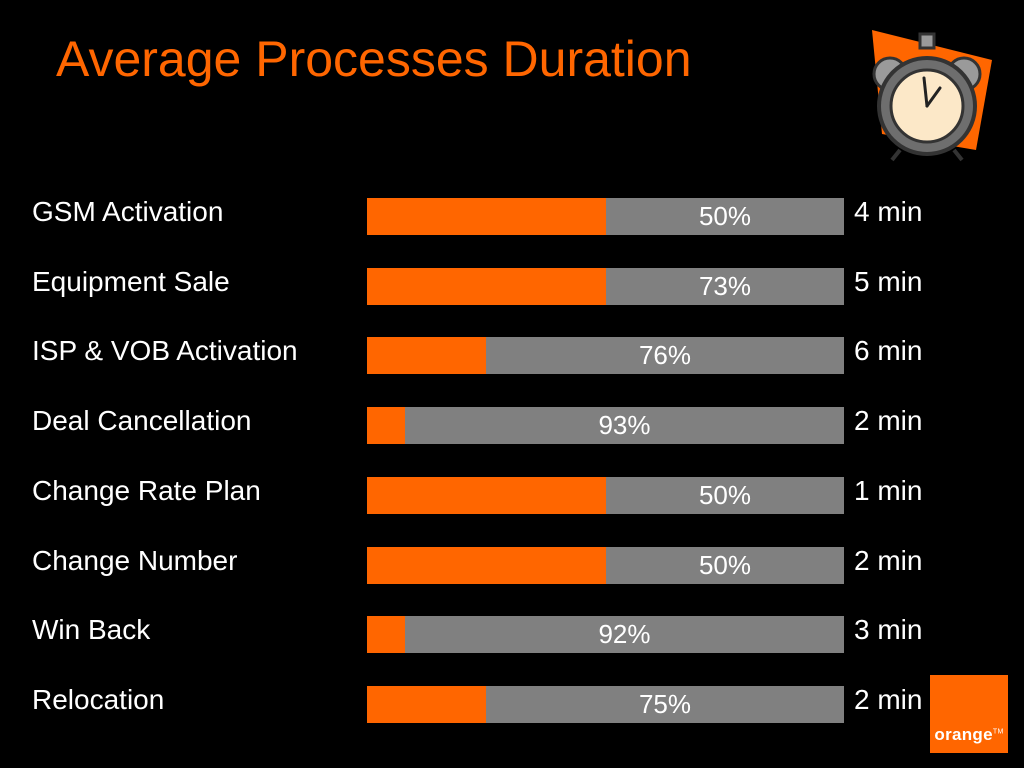 This screenshot has width=1024, height=768. Describe the element at coordinates (969, 714) in the screenshot. I see `orange-logo: orangeTM` at that location.